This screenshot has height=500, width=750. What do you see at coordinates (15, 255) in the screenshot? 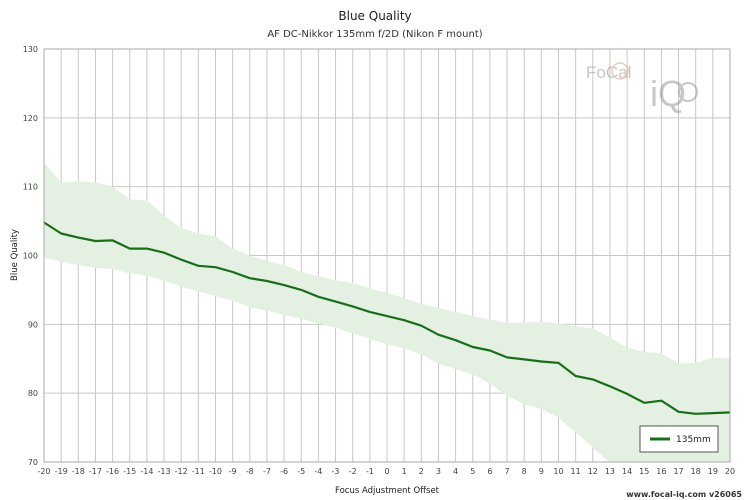
I see `y-axis-label: Blue Quality` at bounding box center [15, 255].